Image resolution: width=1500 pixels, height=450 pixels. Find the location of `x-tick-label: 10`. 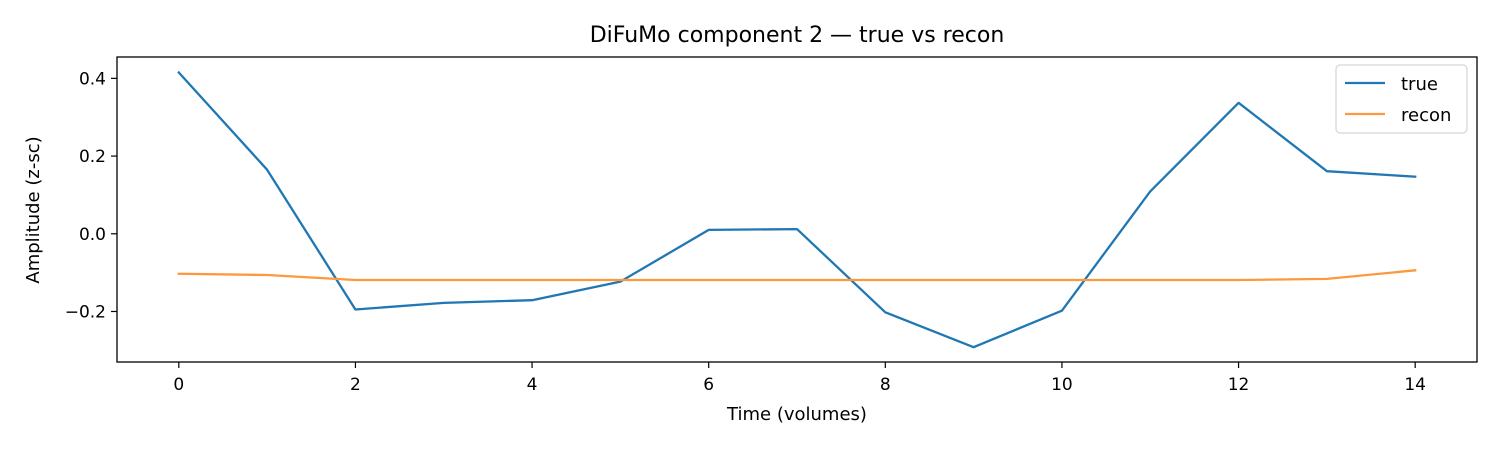

x-tick-label: 10 is located at coordinates (1062, 385).